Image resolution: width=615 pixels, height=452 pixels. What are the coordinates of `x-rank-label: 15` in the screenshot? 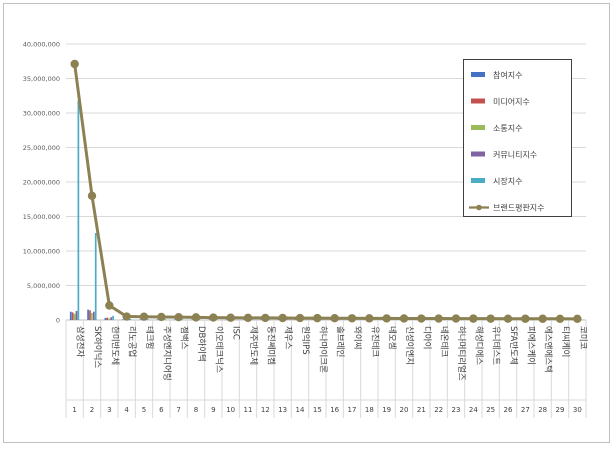 It's located at (317, 410).